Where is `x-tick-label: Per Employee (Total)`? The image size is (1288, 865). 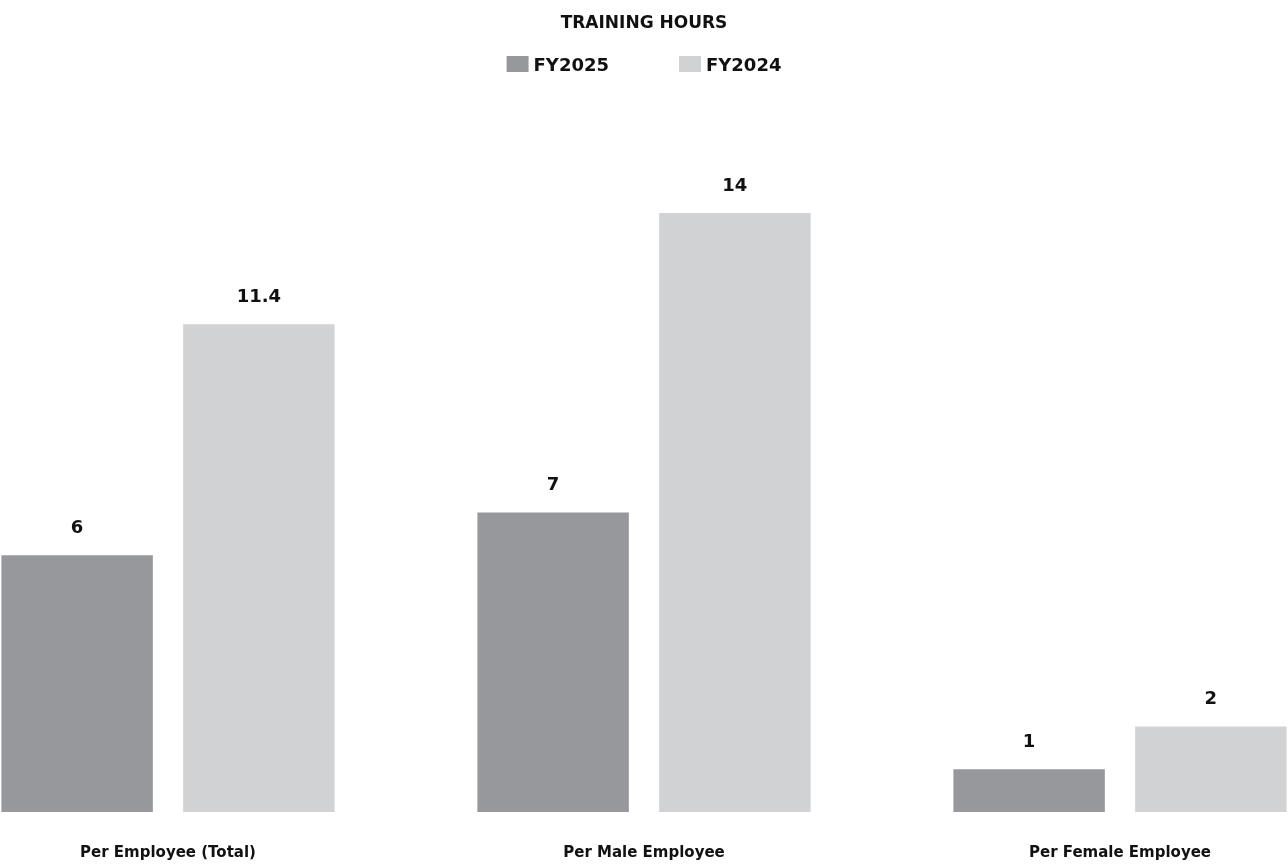
x-tick-label: Per Employee (Total) is located at coordinates (168, 851).